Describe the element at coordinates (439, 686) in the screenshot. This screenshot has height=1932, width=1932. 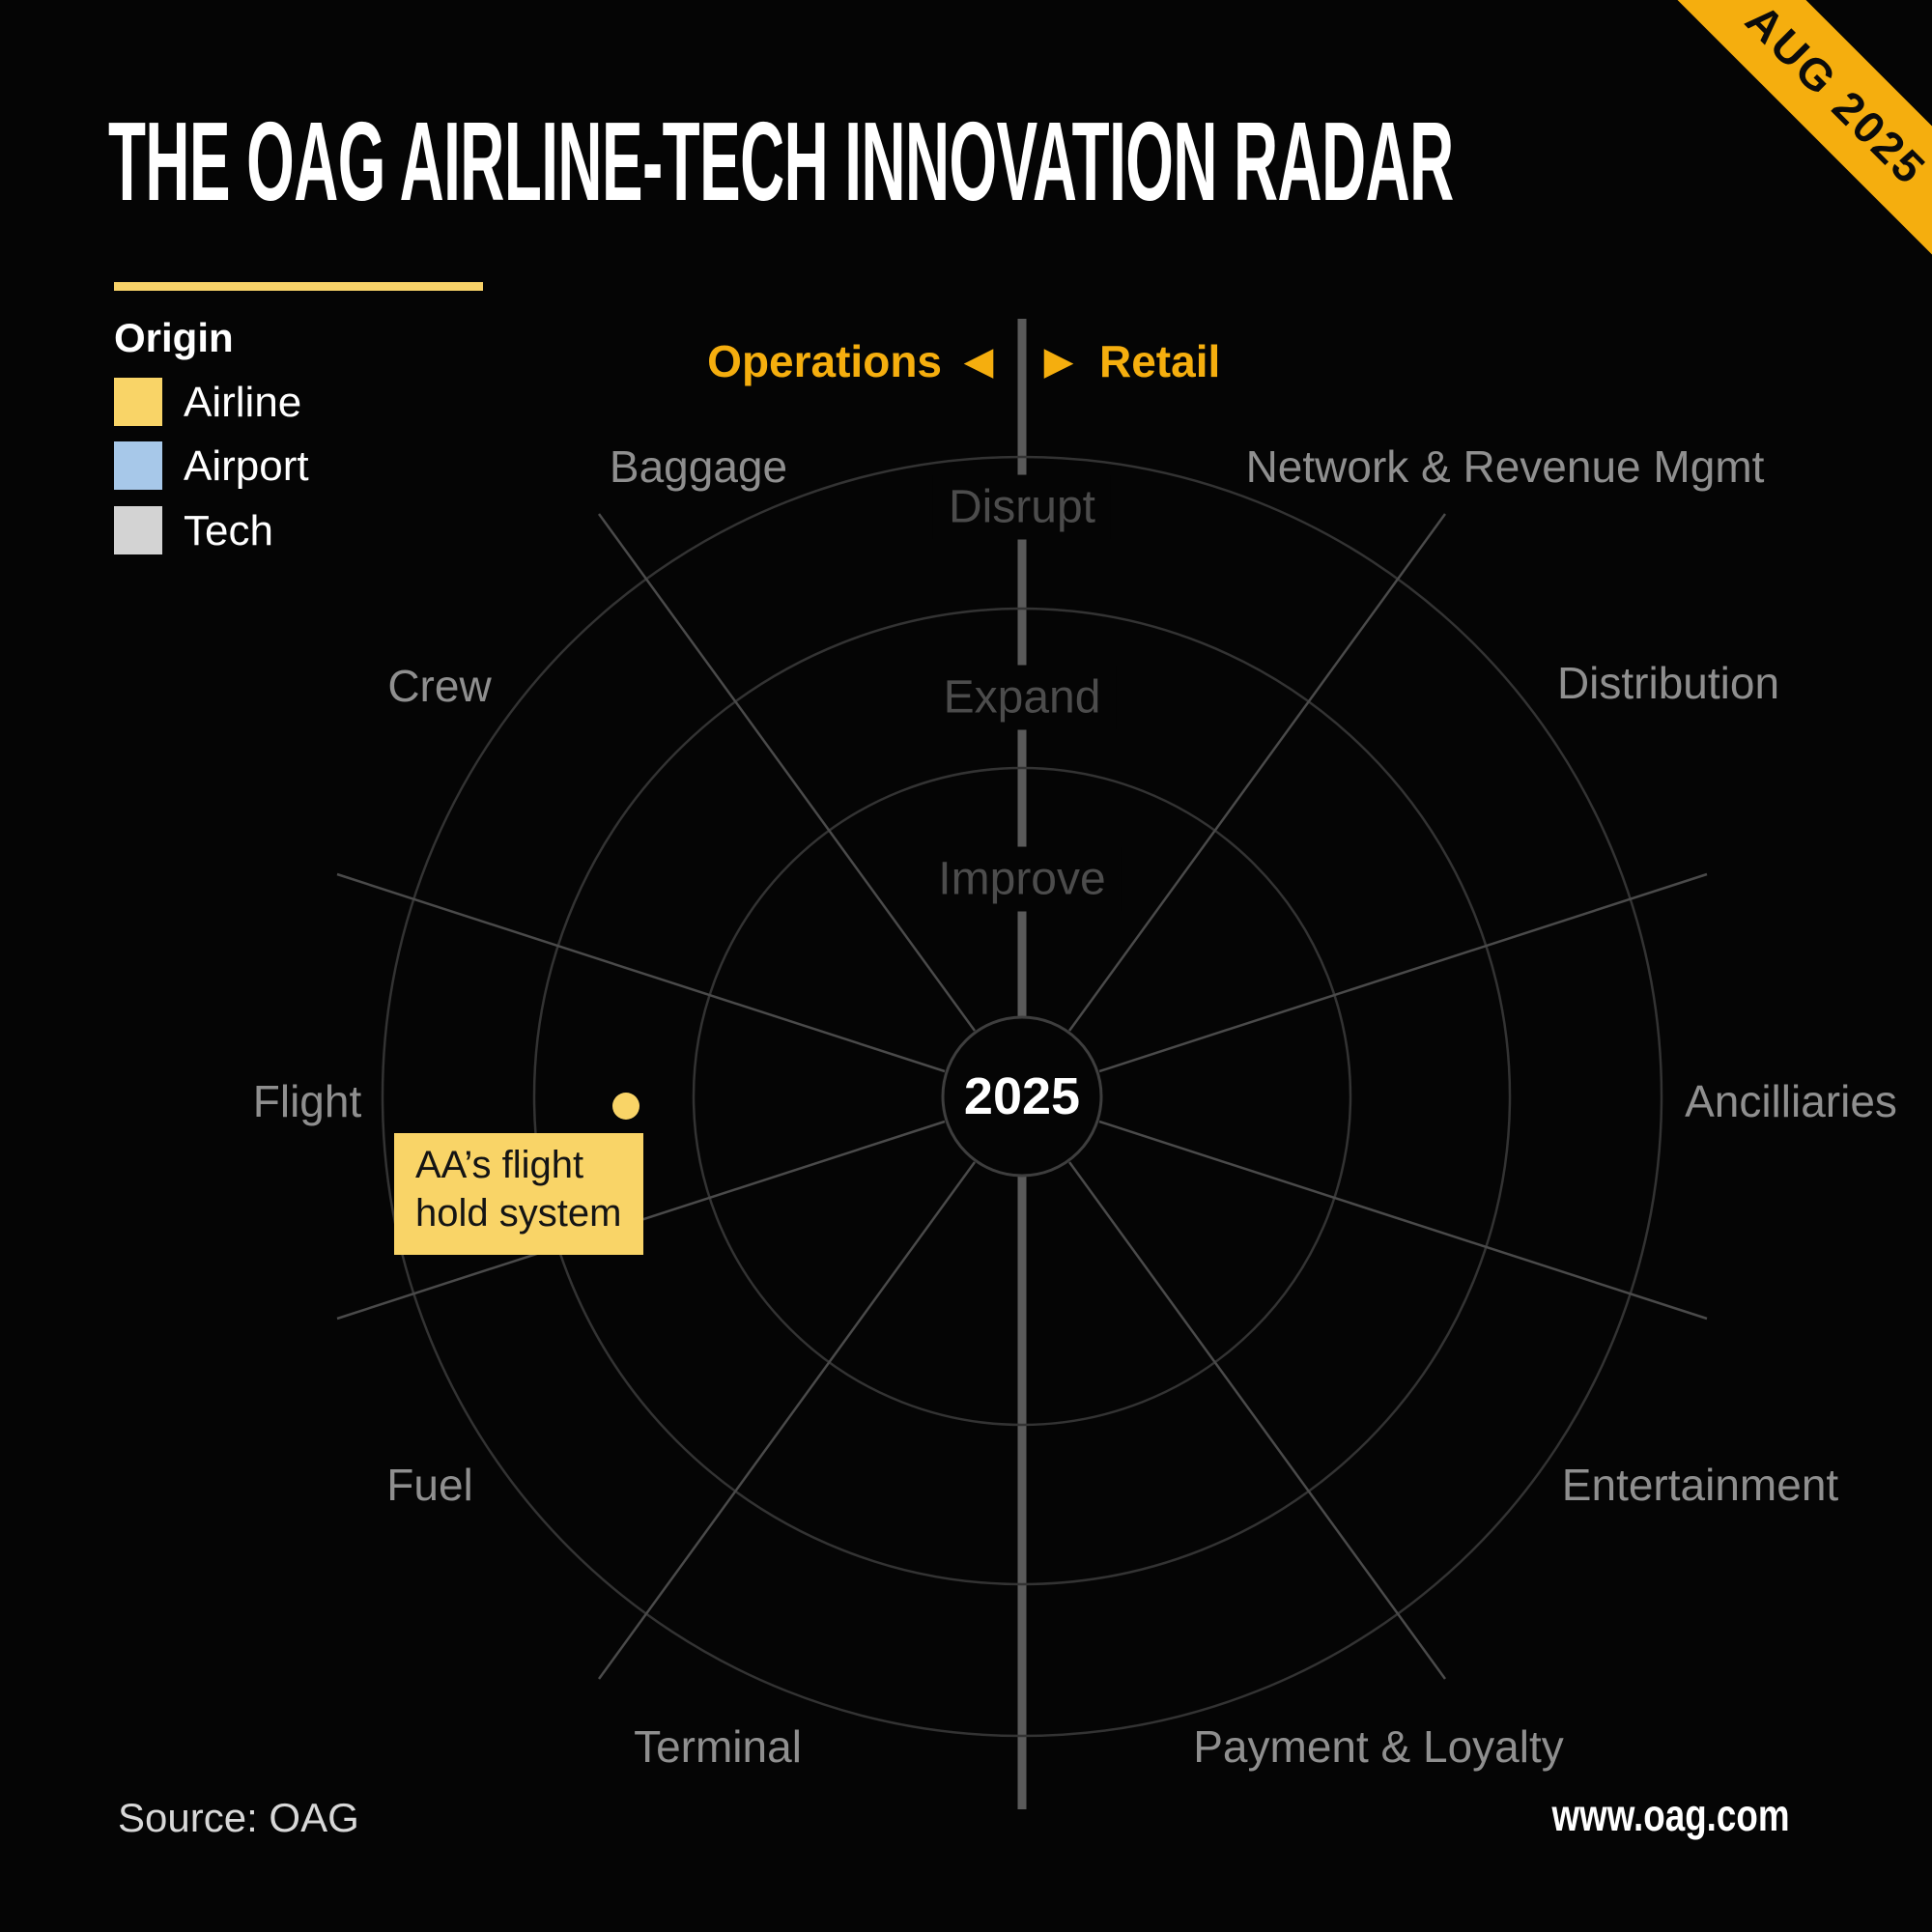
I see `sector-label-crew: Crew` at that location.